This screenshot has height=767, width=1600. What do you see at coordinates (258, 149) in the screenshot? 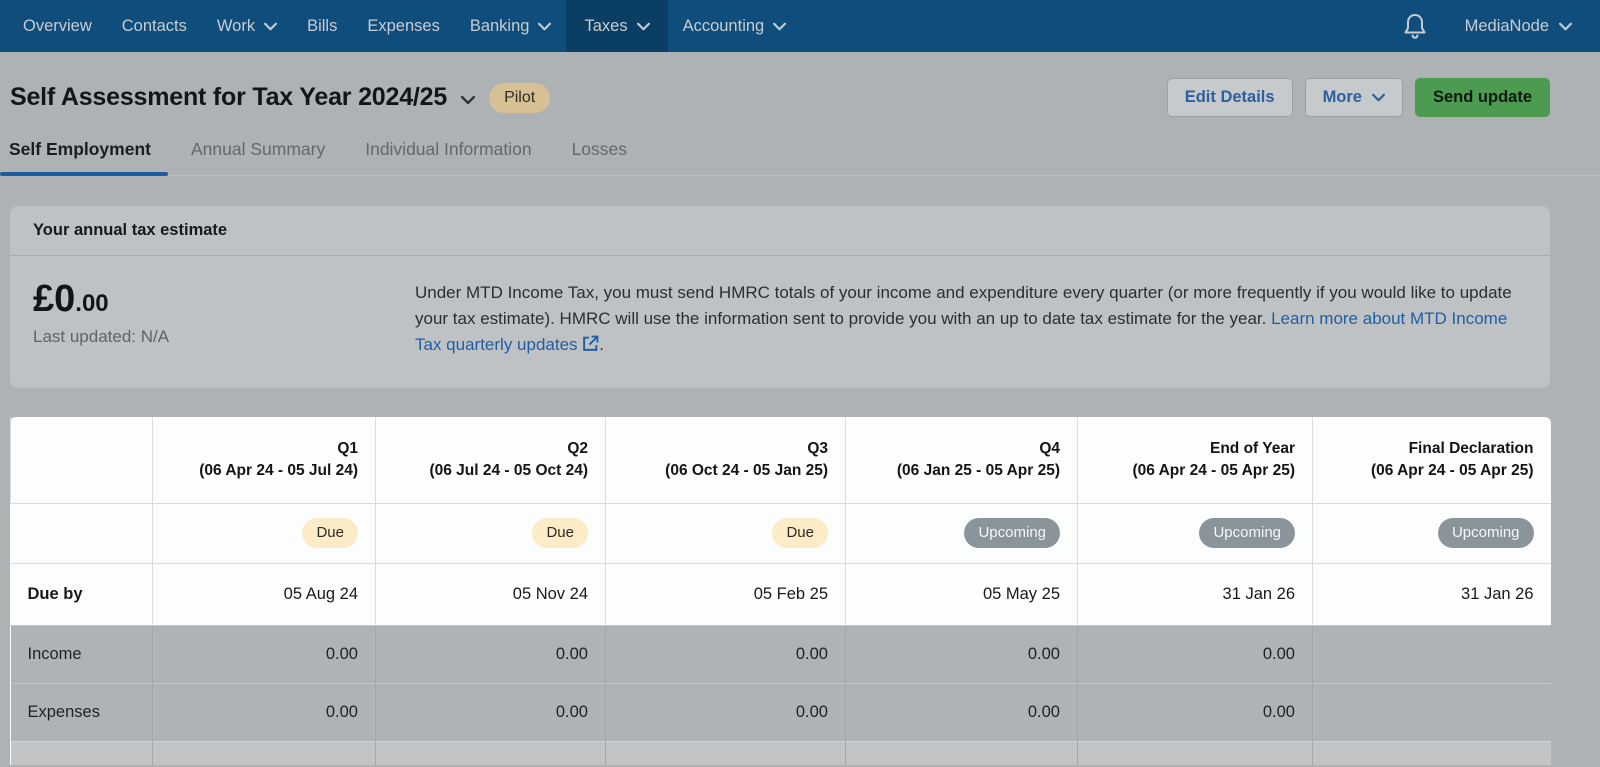
I see `tab-annual-summary: Annual Summary` at bounding box center [258, 149].